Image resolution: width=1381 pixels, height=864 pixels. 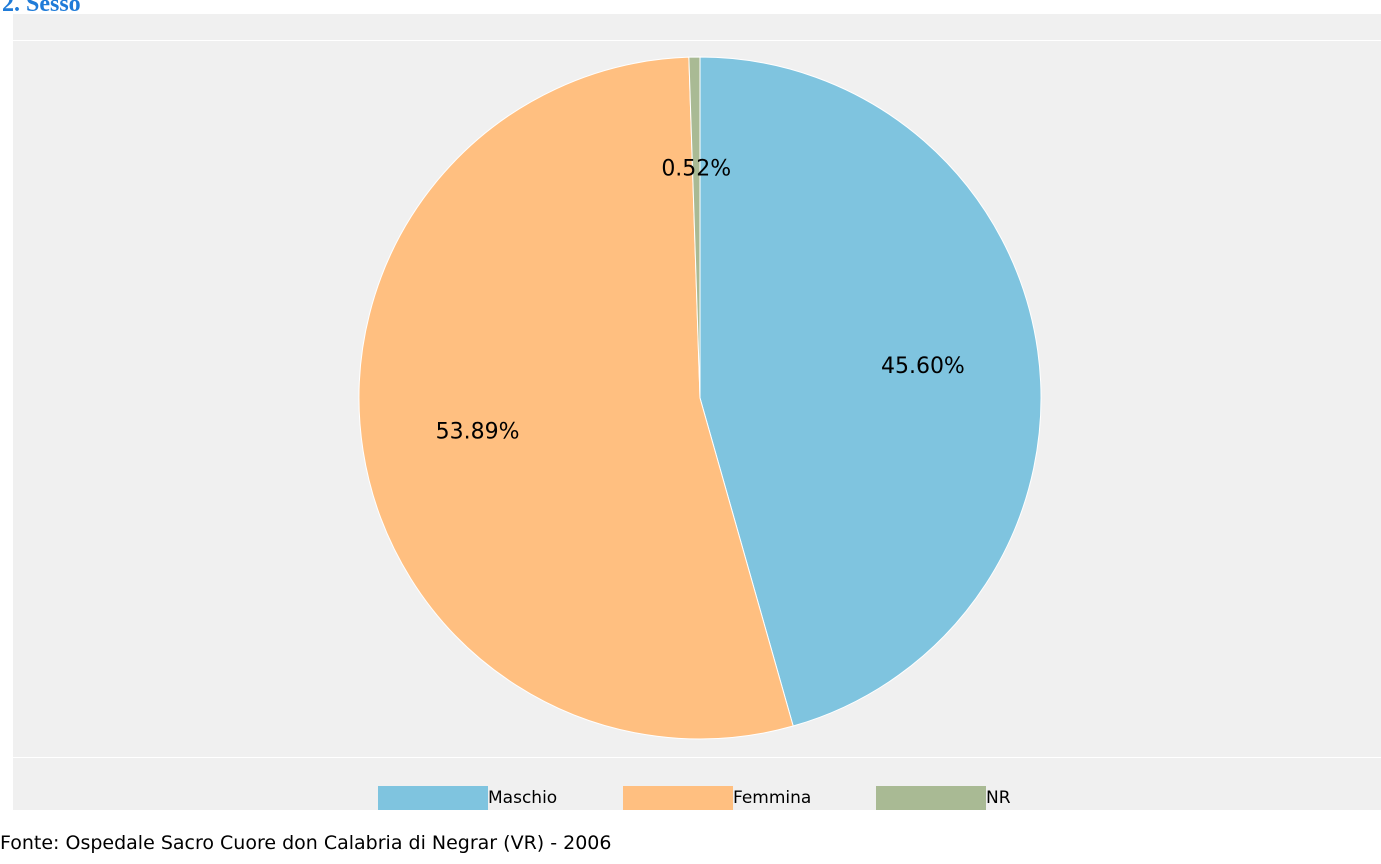 What do you see at coordinates (772, 798) in the screenshot?
I see `legend-label-femmina: Femmina` at bounding box center [772, 798].